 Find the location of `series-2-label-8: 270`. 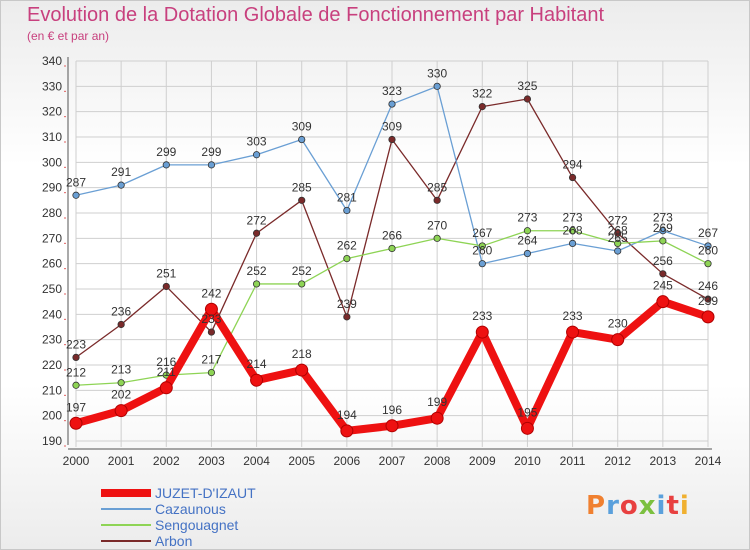

series-2-label-8: 270 is located at coordinates (437, 225).